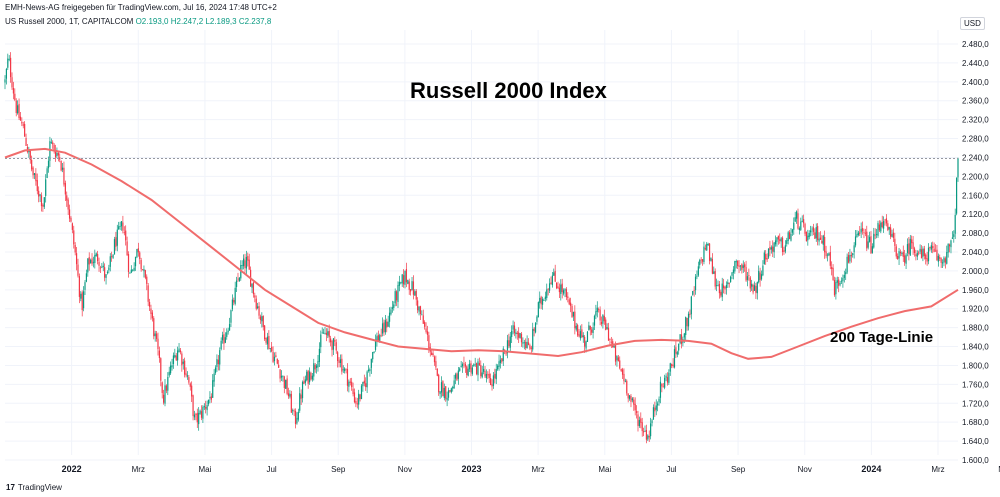 Image resolution: width=1000 pixels, height=497 pixels. What do you see at coordinates (975, 384) in the screenshot?
I see `y-tick-label: 1.760,0` at bounding box center [975, 384].